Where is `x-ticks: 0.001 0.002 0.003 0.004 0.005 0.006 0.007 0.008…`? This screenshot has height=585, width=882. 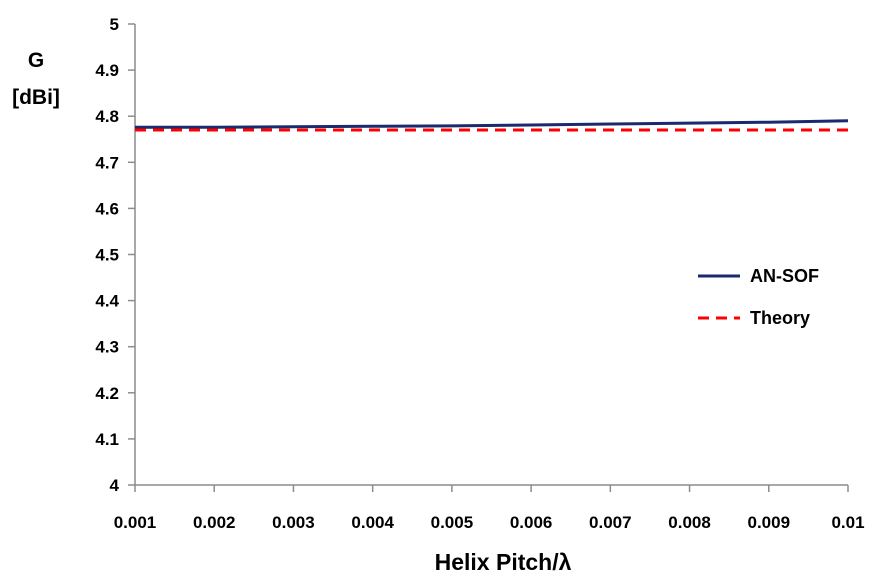
x-ticks: 0.001 0.002 0.003 0.004 0.005 0.006 0.007 0.008… is located at coordinates (489, 508).